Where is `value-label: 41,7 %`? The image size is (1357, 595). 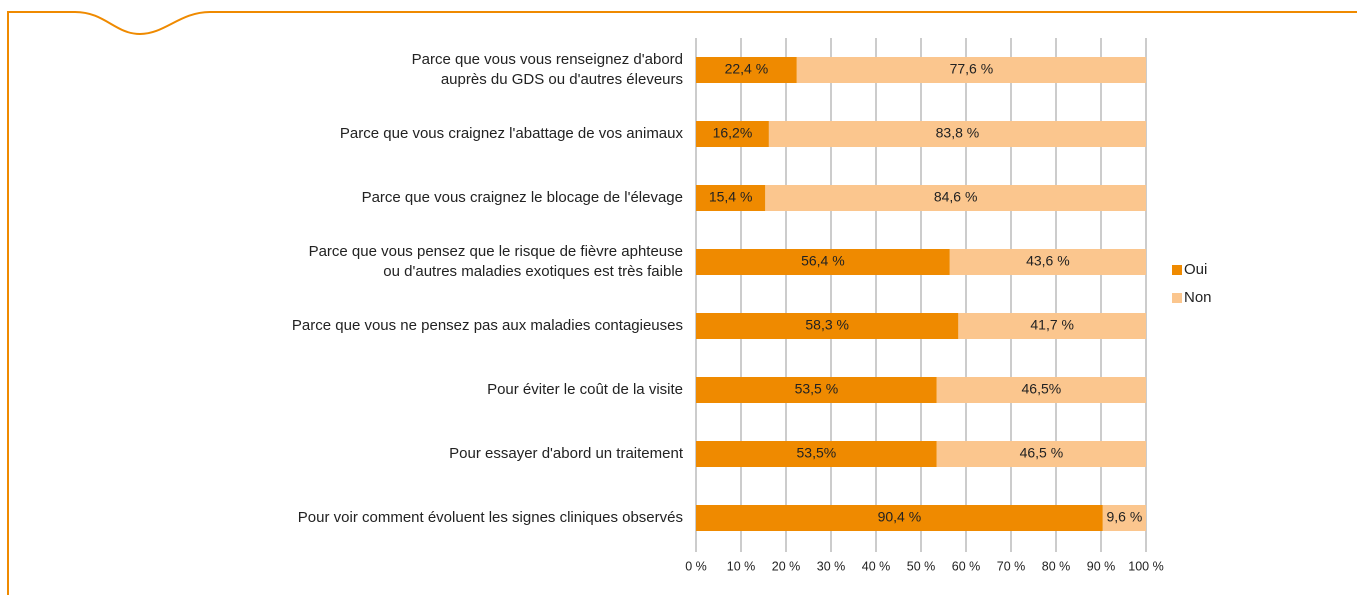 value-label: 41,7 % is located at coordinates (1052, 325).